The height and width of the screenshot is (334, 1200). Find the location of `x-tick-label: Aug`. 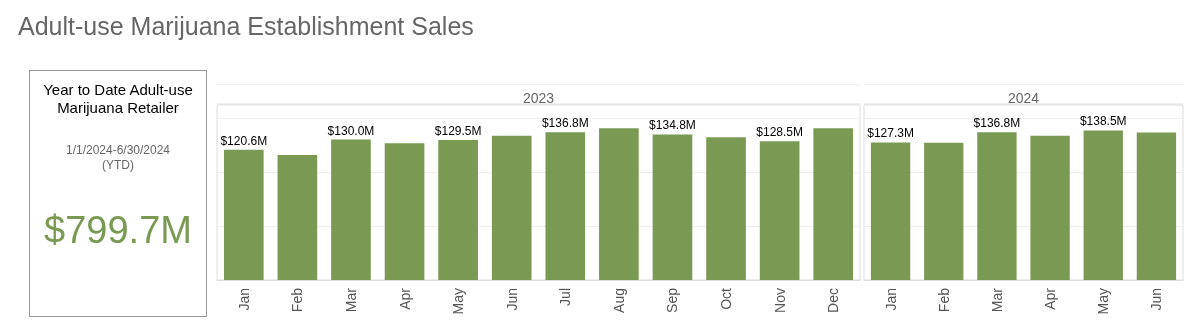

x-tick-label: Aug is located at coordinates (618, 300).